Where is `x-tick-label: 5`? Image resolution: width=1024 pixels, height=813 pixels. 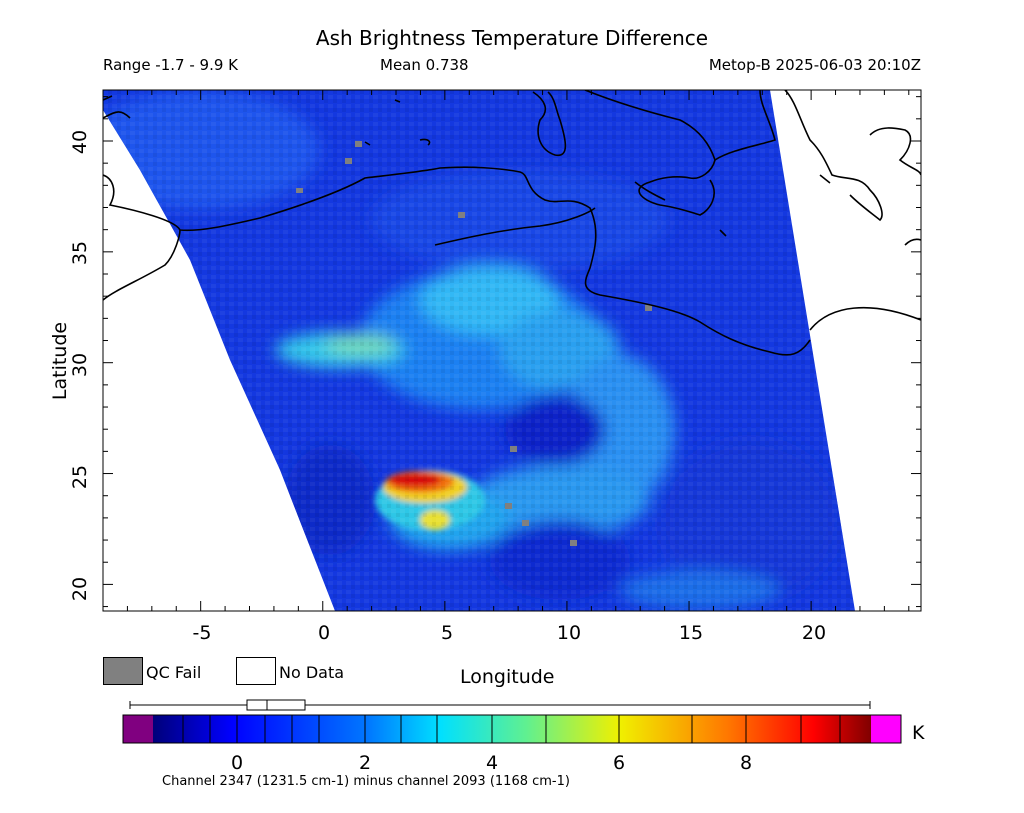
x-tick-label: 5 is located at coordinates (447, 633).